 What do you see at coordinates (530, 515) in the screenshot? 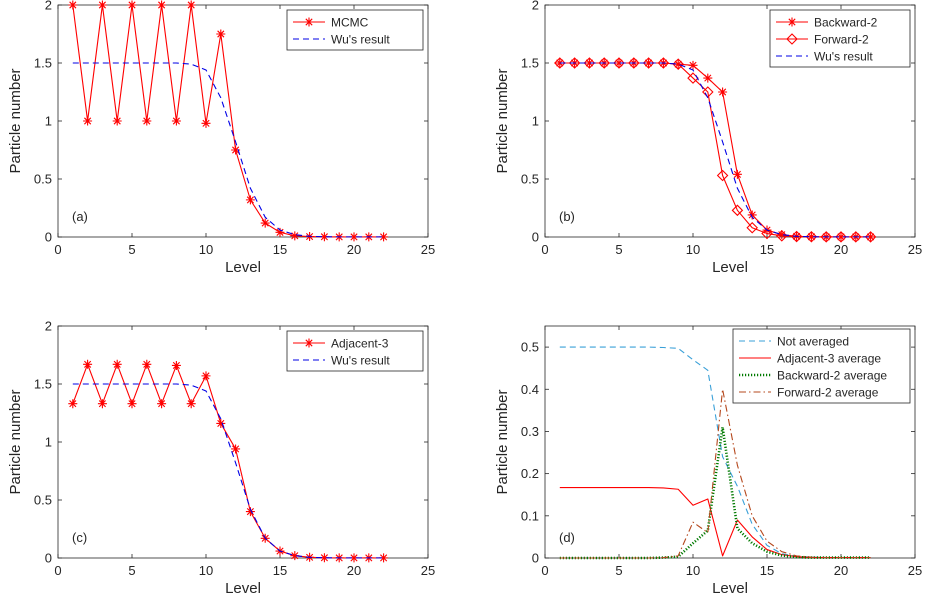
I see `y-tick-label: 0.1` at bounding box center [530, 515].